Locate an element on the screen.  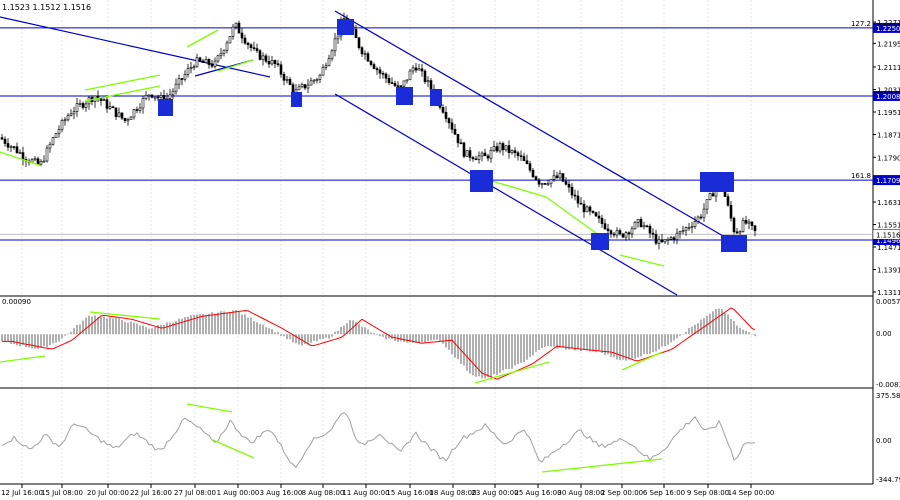
price-tick-label: 1.1471 is located at coordinates (888, 248).